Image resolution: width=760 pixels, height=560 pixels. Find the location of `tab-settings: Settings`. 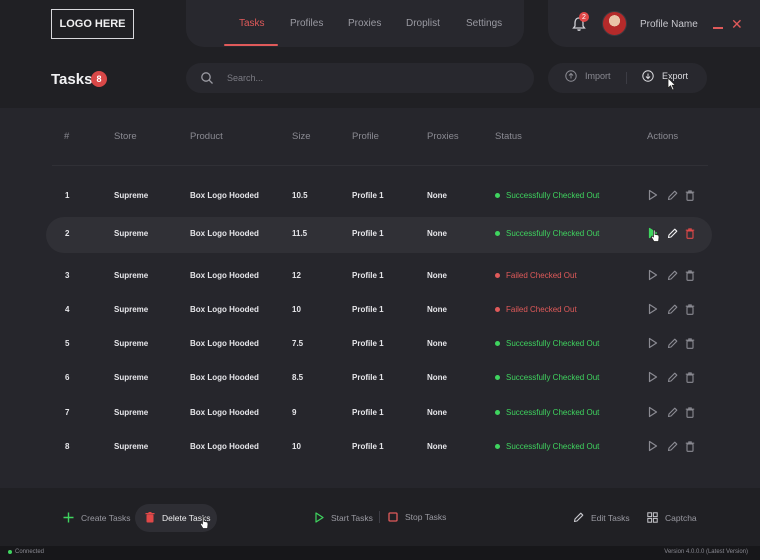

tab-settings: Settings is located at coordinates (484, 23).